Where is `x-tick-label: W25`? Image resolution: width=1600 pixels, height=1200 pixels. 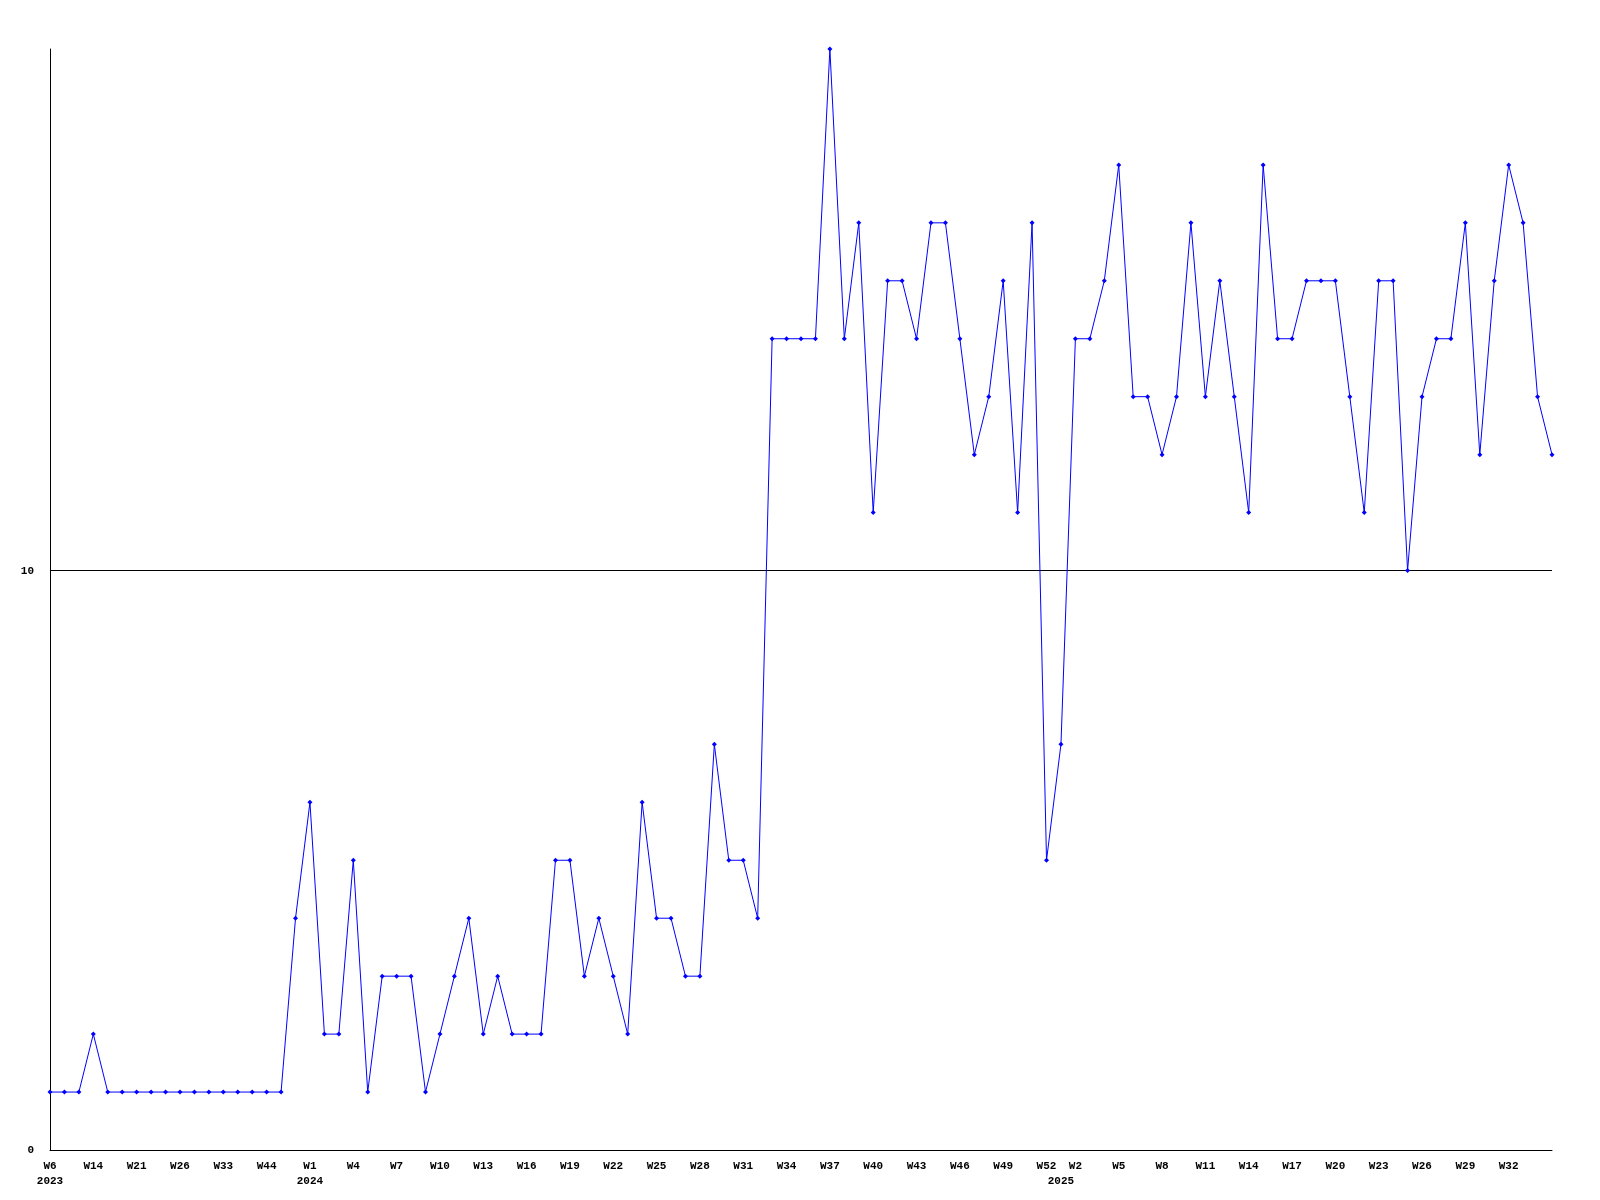 x-tick-label: W25 is located at coordinates (656, 1165).